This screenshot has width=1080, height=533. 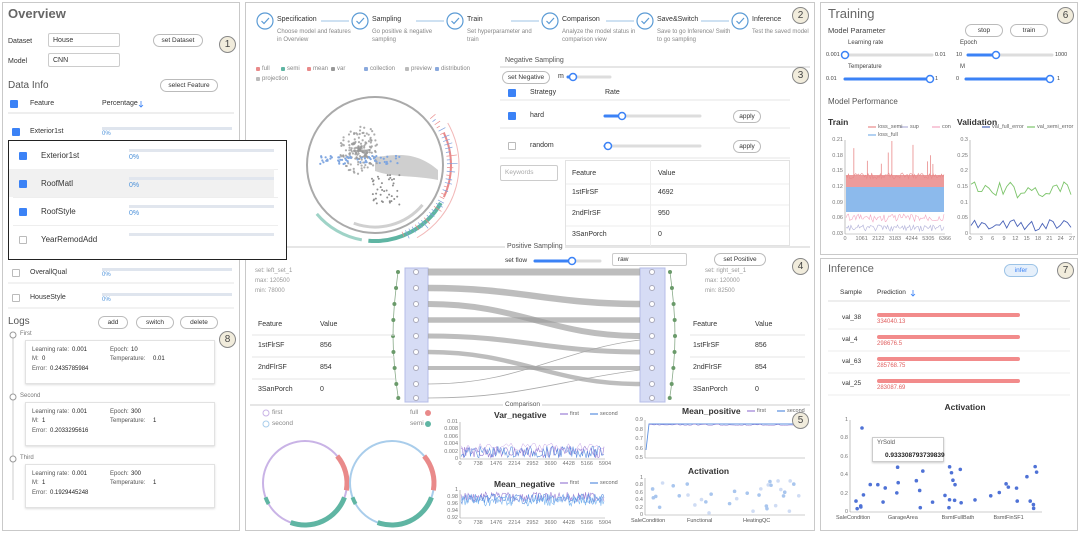 What do you see at coordinates (136, 412) in the screenshot?
I see `log-value: 300` at bounding box center [136, 412].